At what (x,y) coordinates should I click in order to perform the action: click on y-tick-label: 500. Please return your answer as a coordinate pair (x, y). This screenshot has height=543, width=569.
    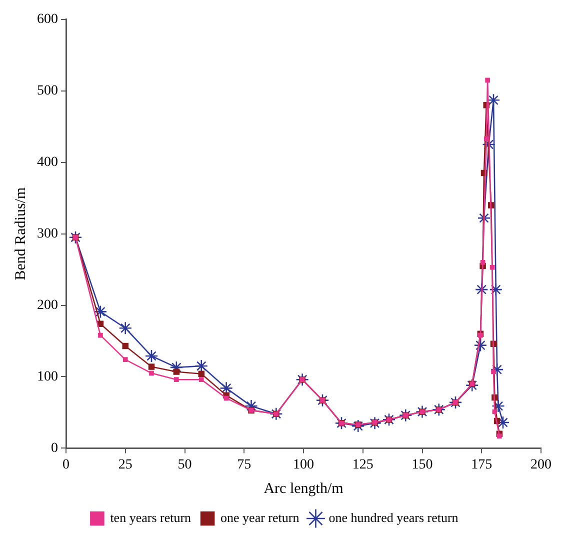
    Looking at the image, I should click on (47, 91).